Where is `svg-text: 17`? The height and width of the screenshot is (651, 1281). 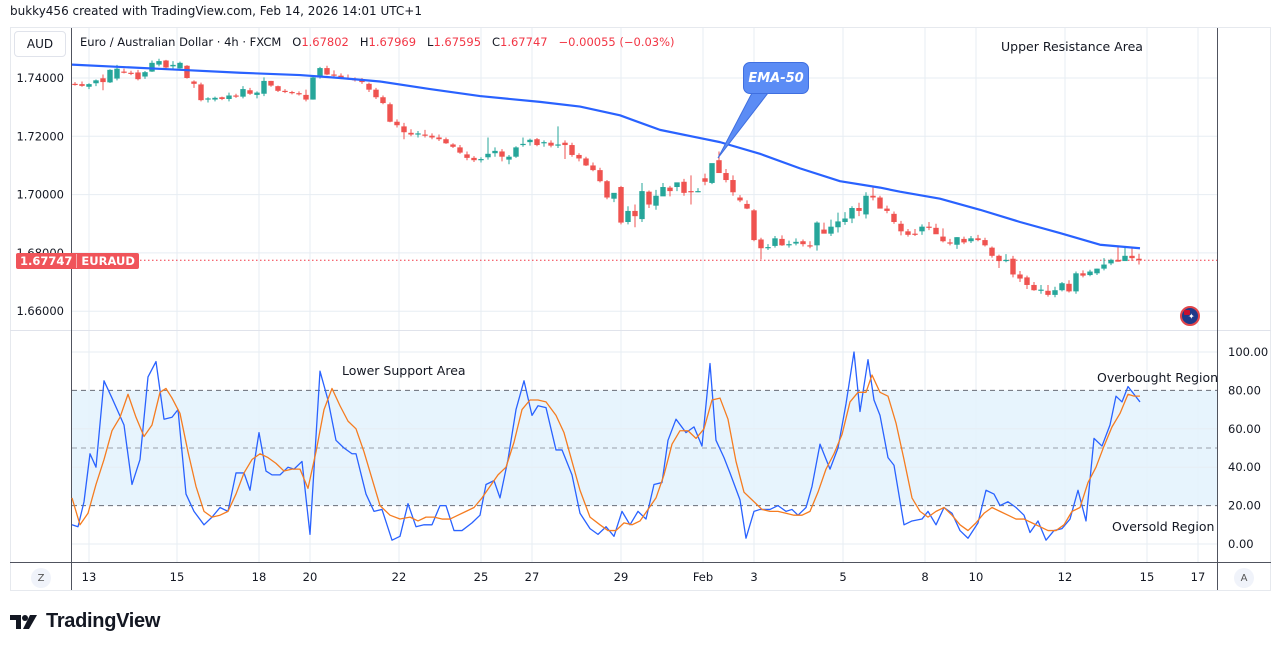
svg-text: 17 is located at coordinates (1198, 577).